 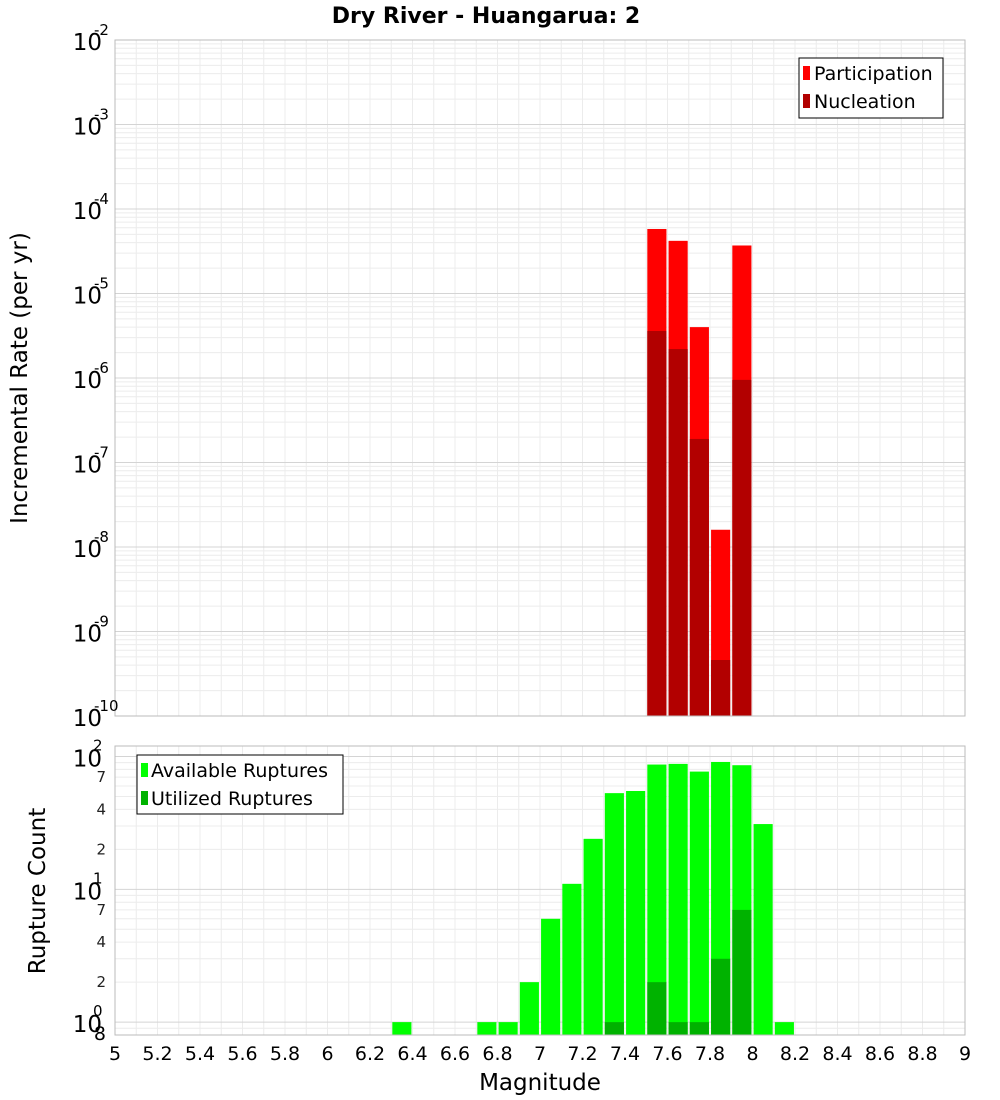 What do you see at coordinates (795, 1054) in the screenshot?
I see `x-tick-label: 8.2` at bounding box center [795, 1054].